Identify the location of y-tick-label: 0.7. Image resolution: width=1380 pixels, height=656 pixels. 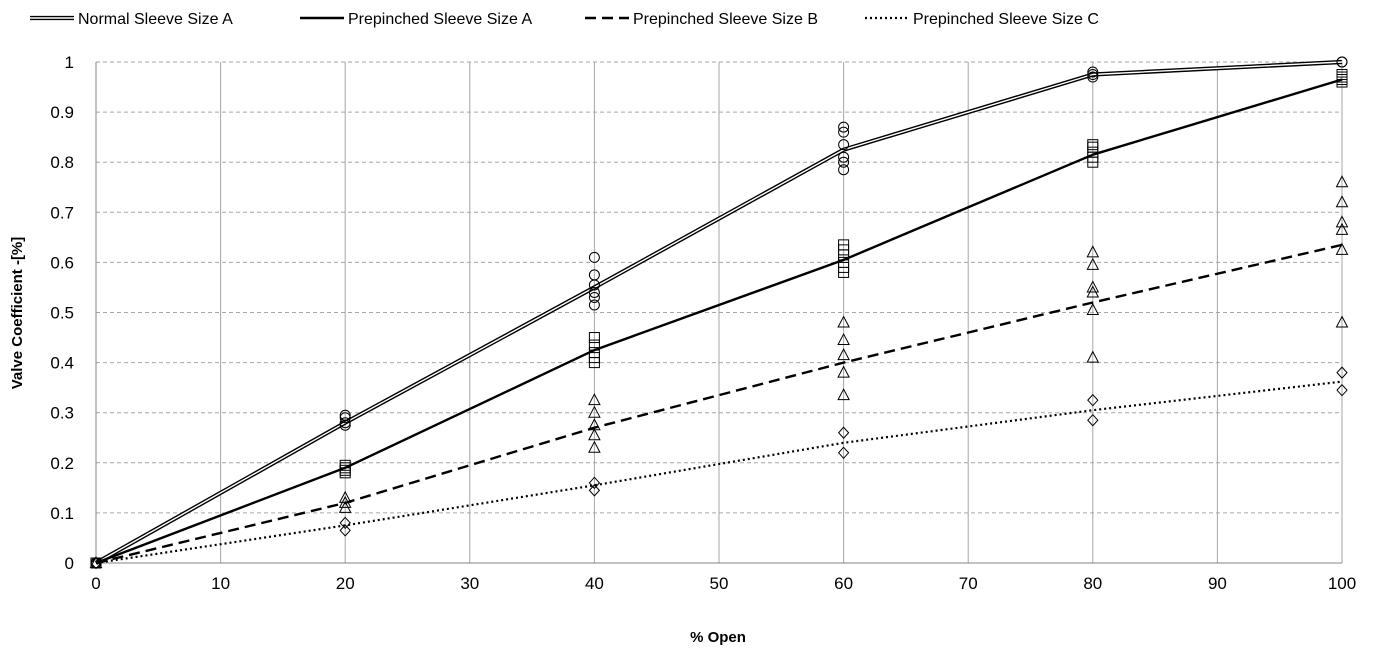
(62, 212).